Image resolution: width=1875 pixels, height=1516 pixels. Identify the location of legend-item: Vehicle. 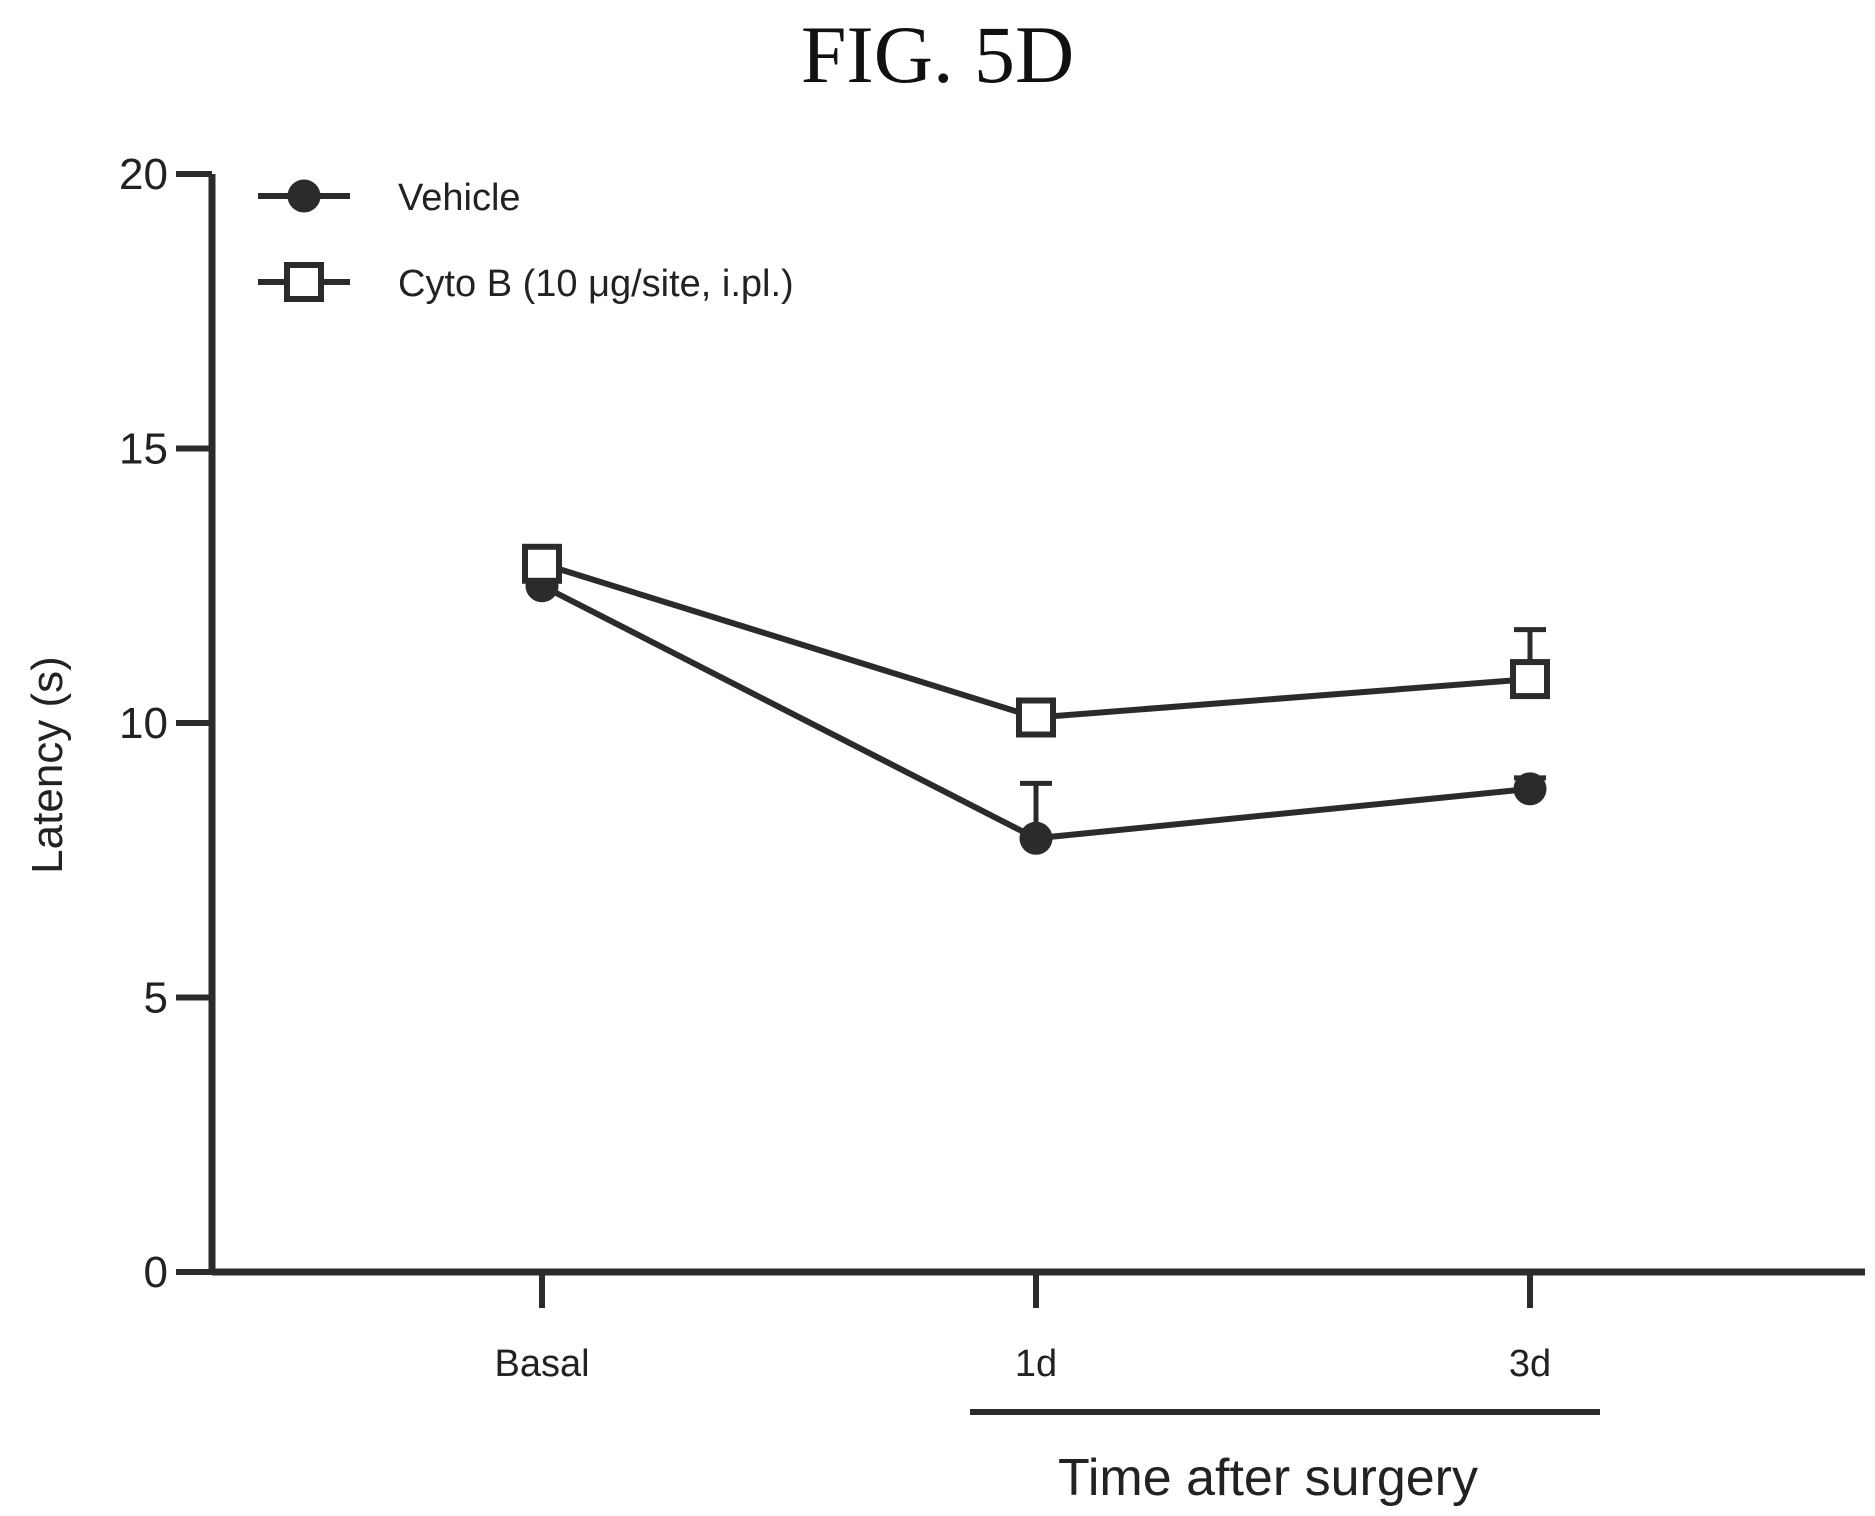
(389, 198).